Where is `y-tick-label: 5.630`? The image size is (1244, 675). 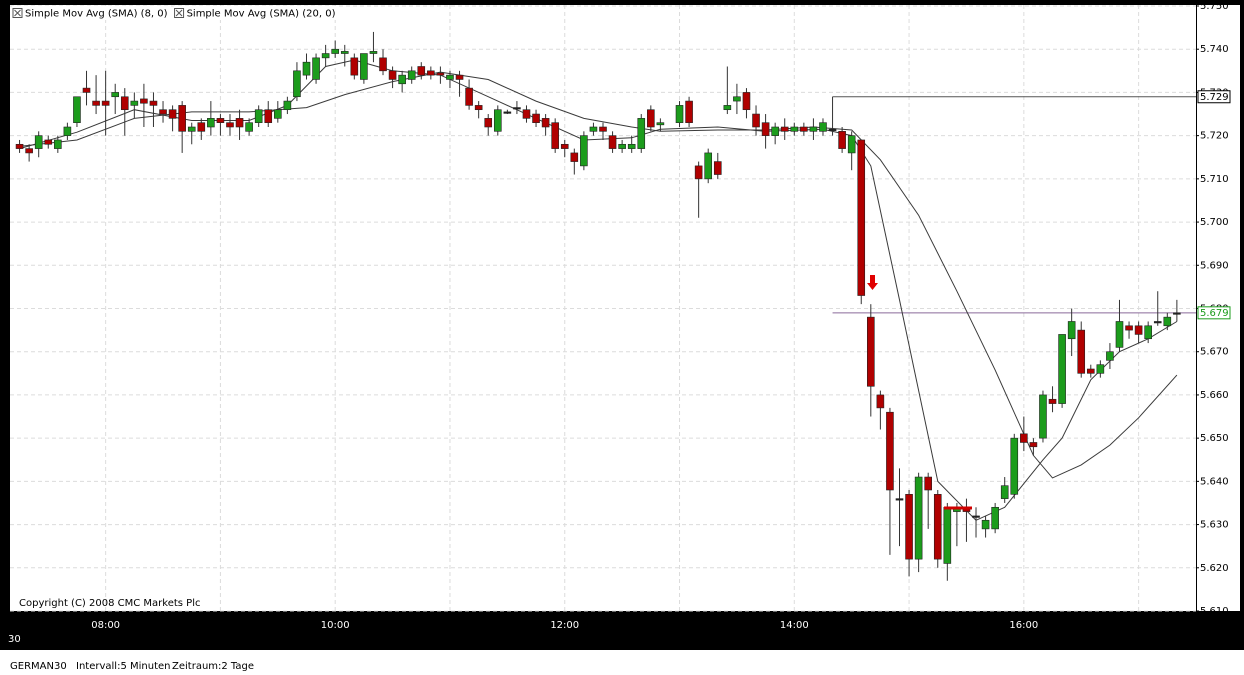 y-tick-label: 5.630 is located at coordinates (1214, 525).